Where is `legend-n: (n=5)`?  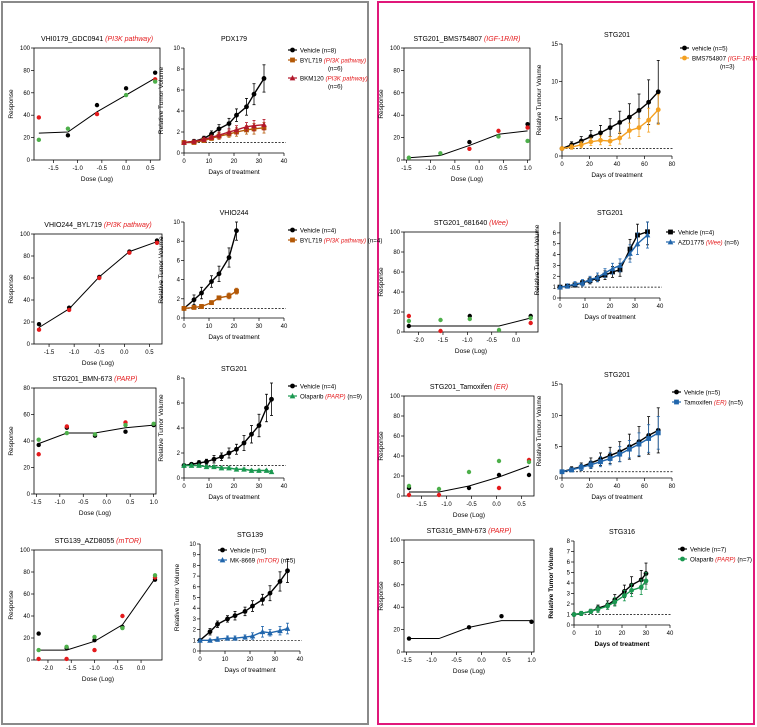
legend-n: (n=5) is located at coordinates (287, 560).